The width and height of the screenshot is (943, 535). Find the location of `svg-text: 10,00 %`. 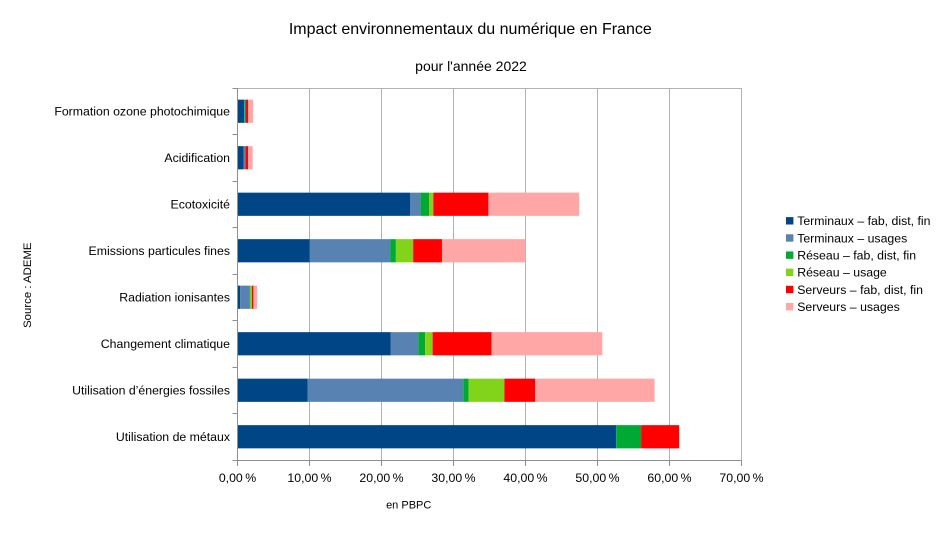

svg-text: 10,00 % is located at coordinates (309, 478).